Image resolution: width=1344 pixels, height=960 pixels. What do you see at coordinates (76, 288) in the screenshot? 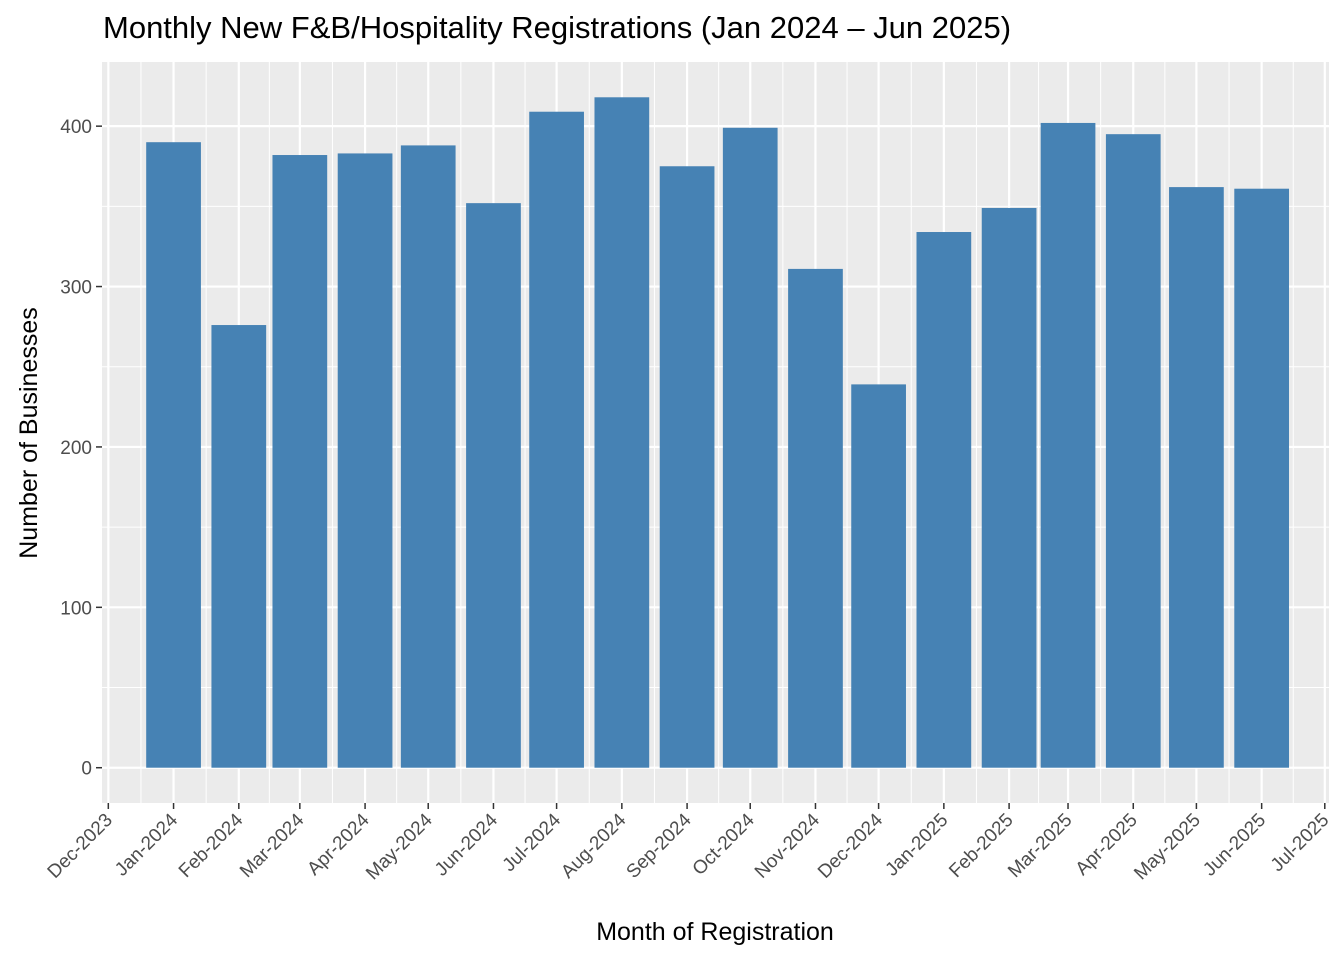
I see `y-tick-label: 300` at bounding box center [76, 288].